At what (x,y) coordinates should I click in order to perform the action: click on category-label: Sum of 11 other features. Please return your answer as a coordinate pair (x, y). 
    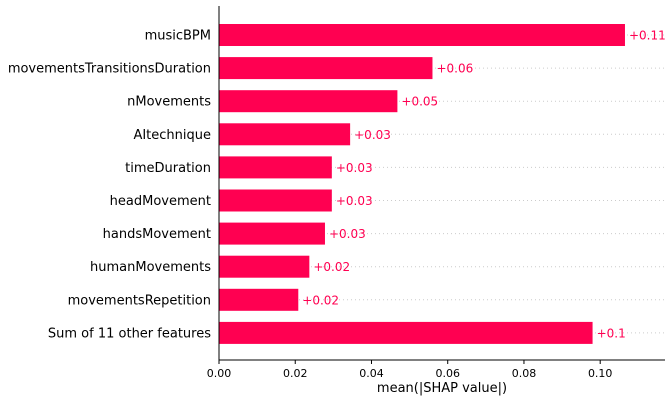
    Looking at the image, I should click on (129, 333).